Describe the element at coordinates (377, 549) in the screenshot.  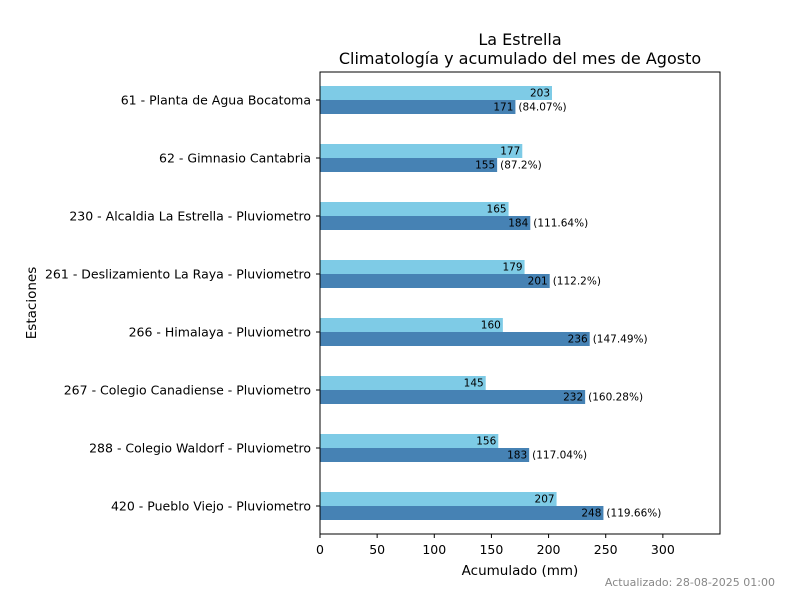
I see `x-tick-label: 50` at that location.